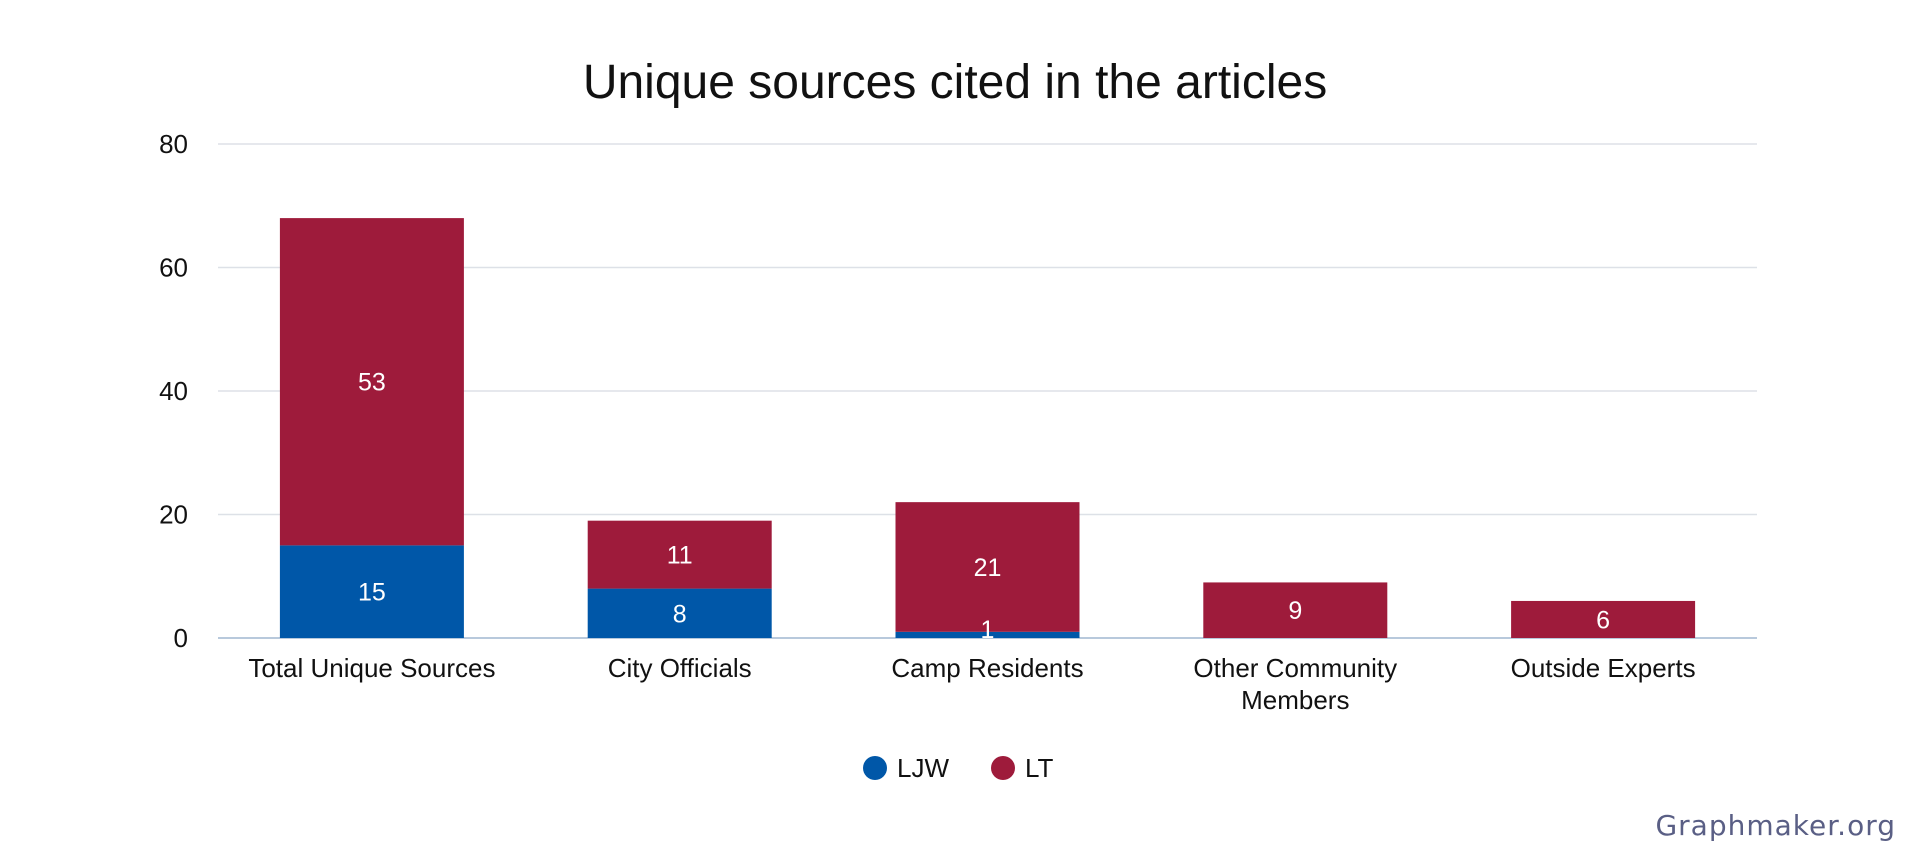  I want to click on legend: LJW LT, so click(958, 768).